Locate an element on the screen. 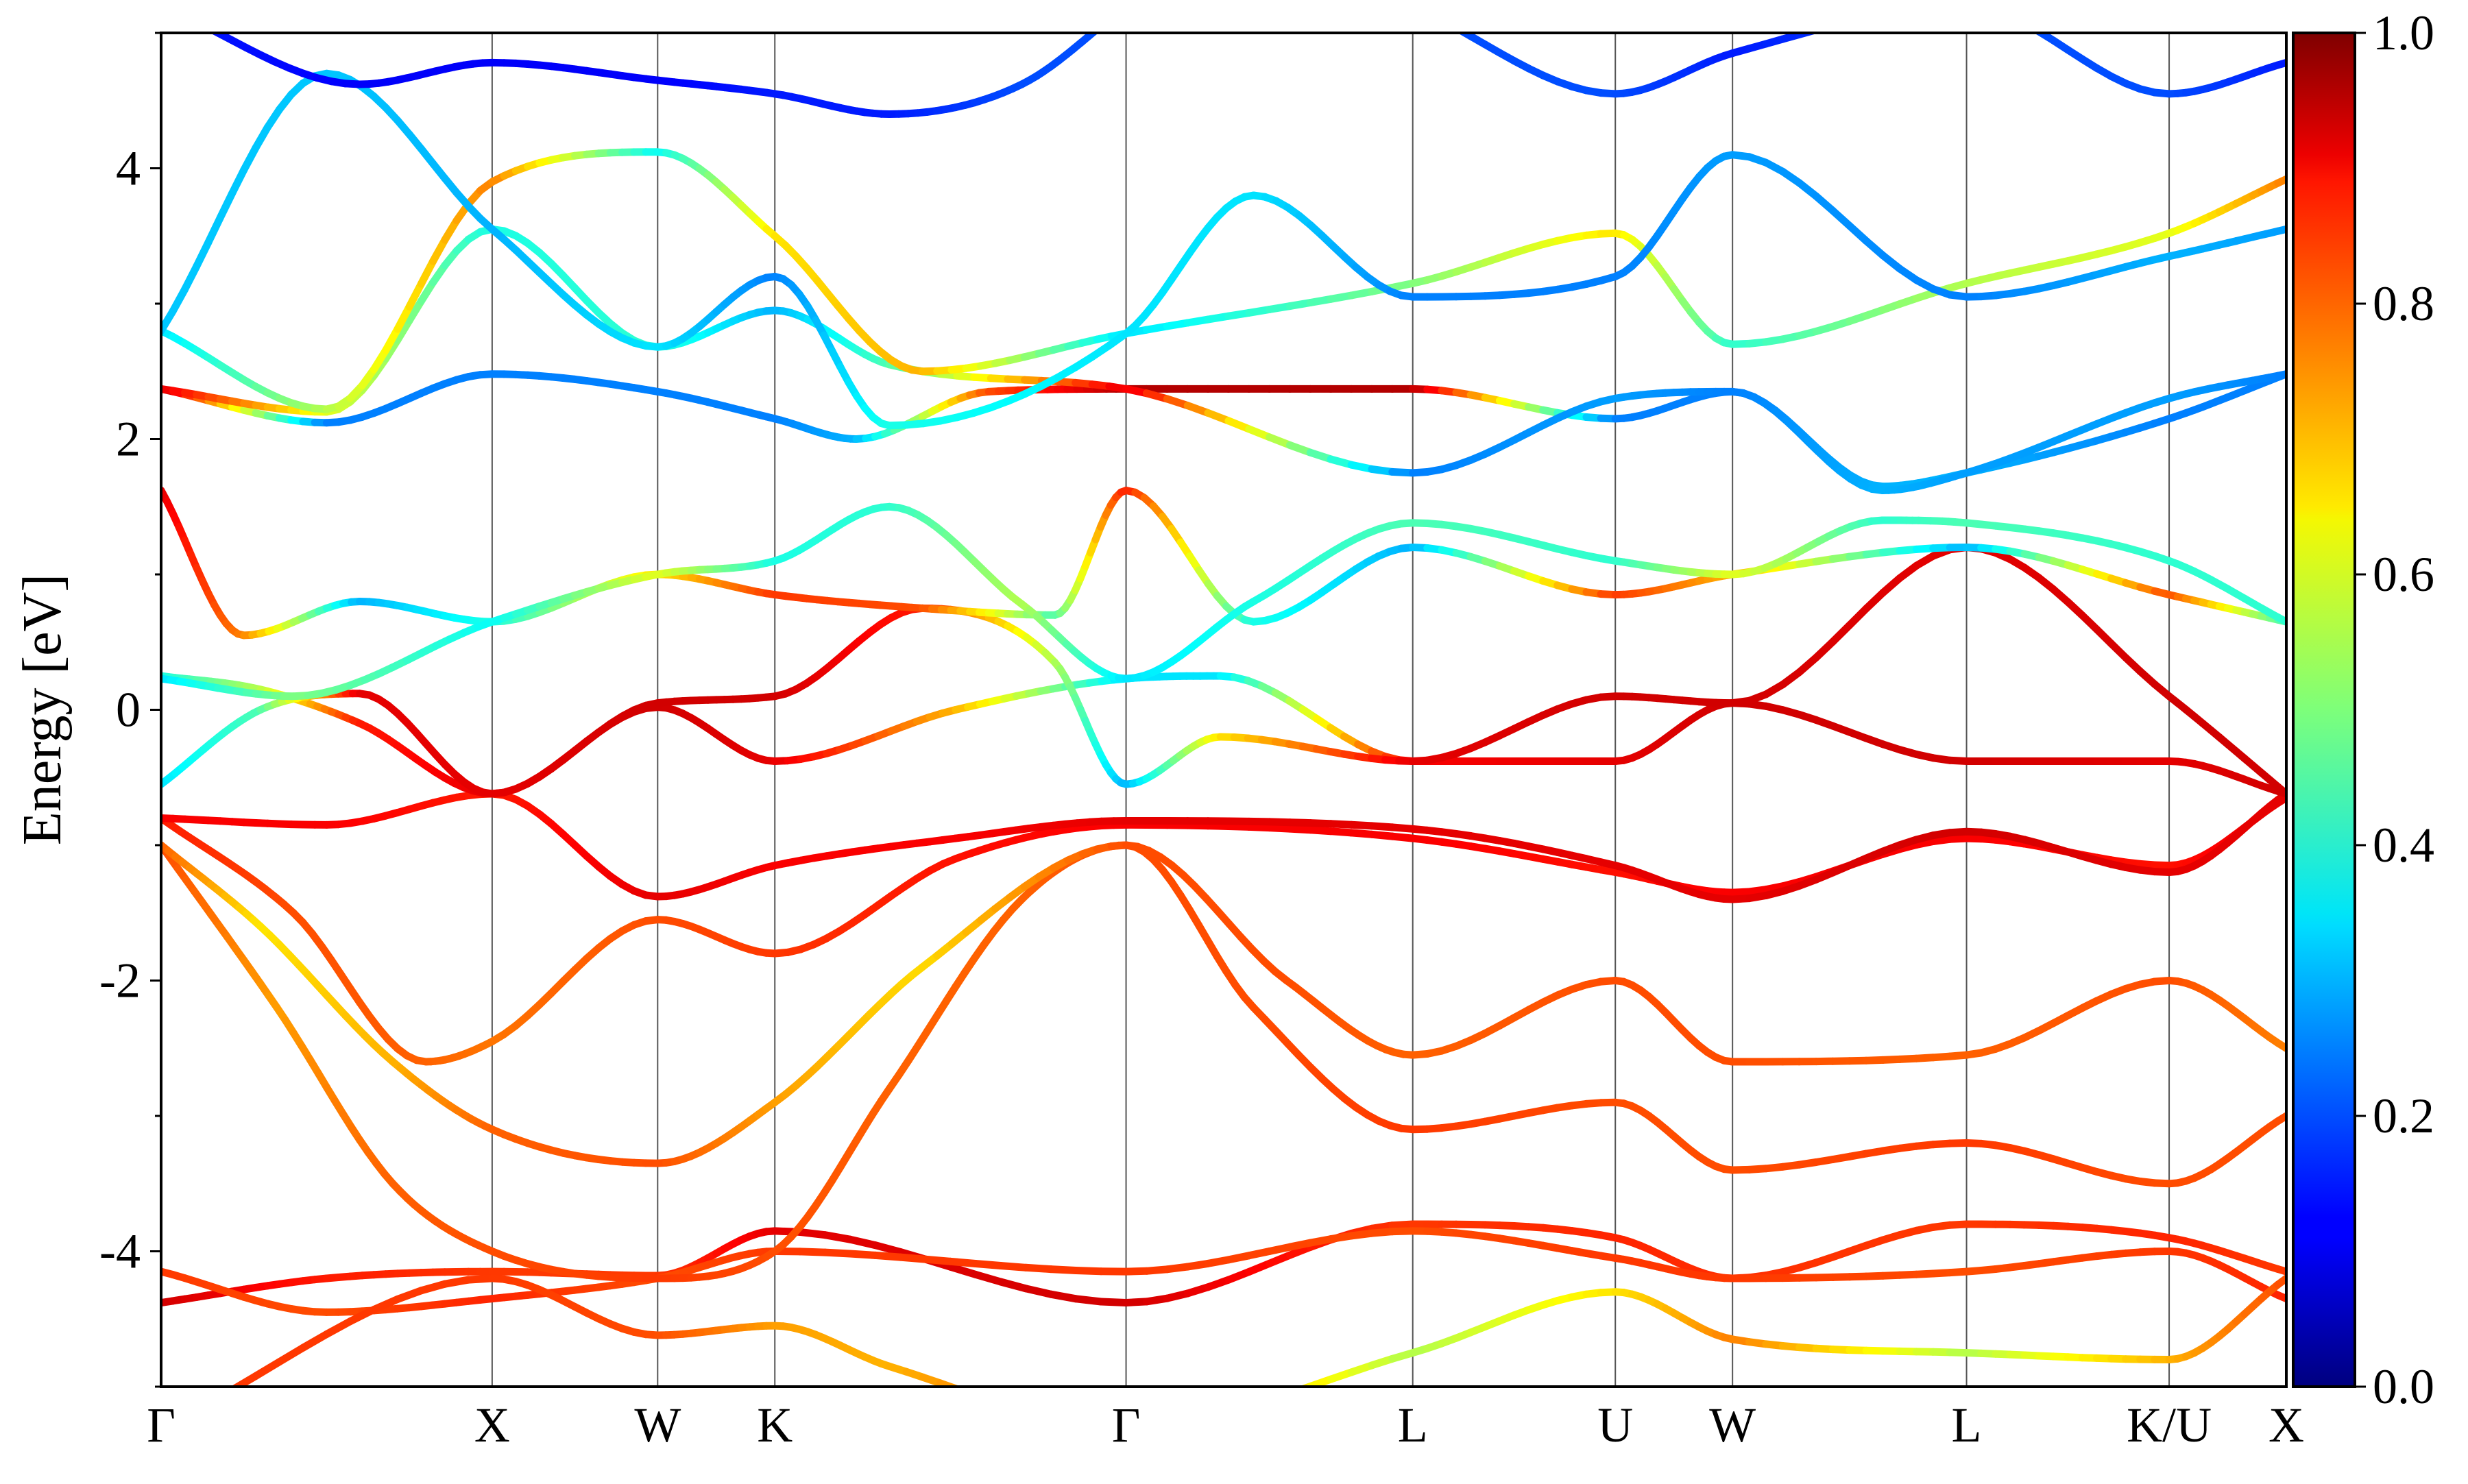 The height and width of the screenshot is (1484, 2468). y-tick-label: -4 is located at coordinates (120, 1251).